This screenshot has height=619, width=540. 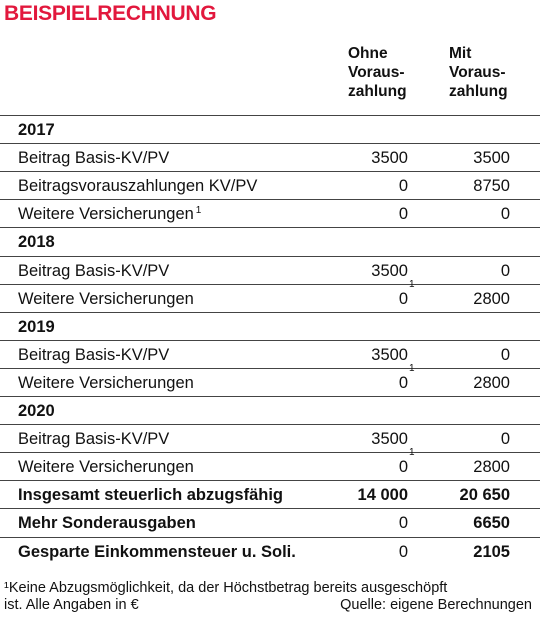 What do you see at coordinates (270, 241) in the screenshot?
I see `table-row: 2018` at bounding box center [270, 241].